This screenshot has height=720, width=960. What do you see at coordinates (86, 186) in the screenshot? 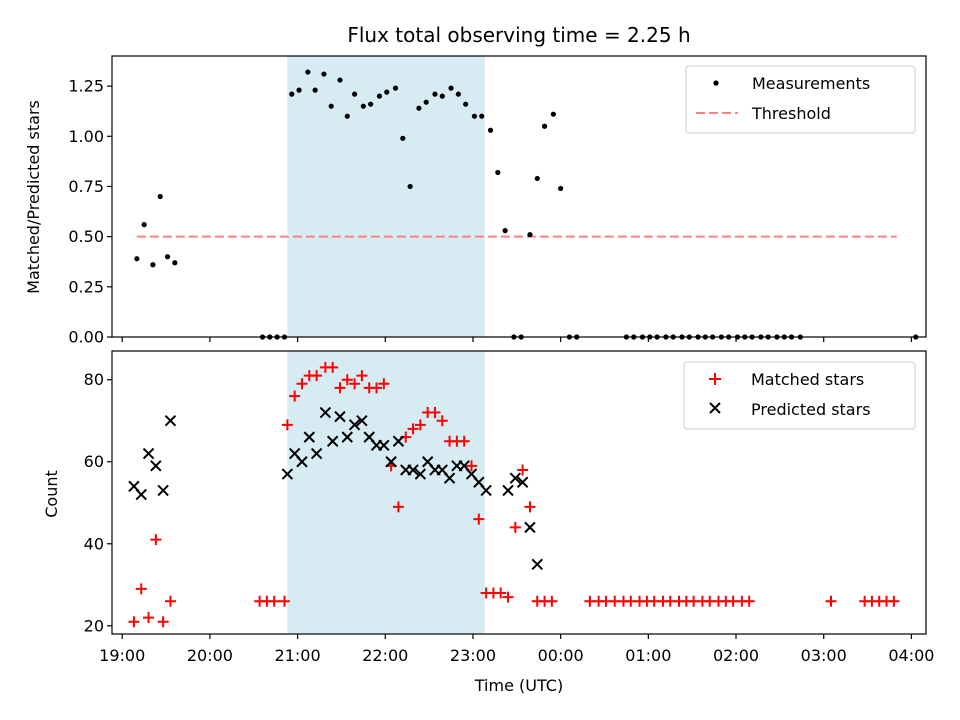
I see `y-tick-label: 0.75` at bounding box center [86, 186].